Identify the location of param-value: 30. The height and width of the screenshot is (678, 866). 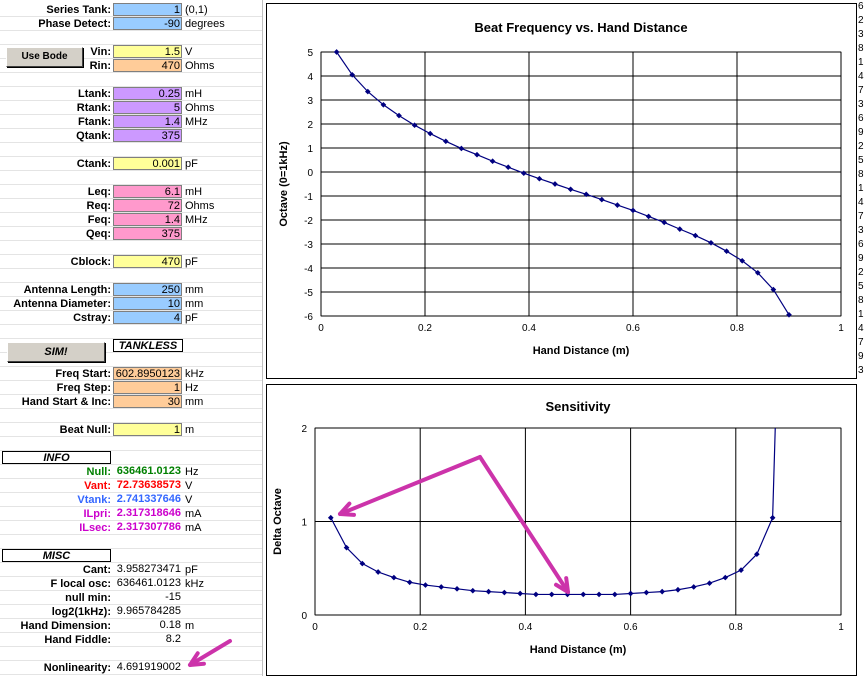
(147, 401).